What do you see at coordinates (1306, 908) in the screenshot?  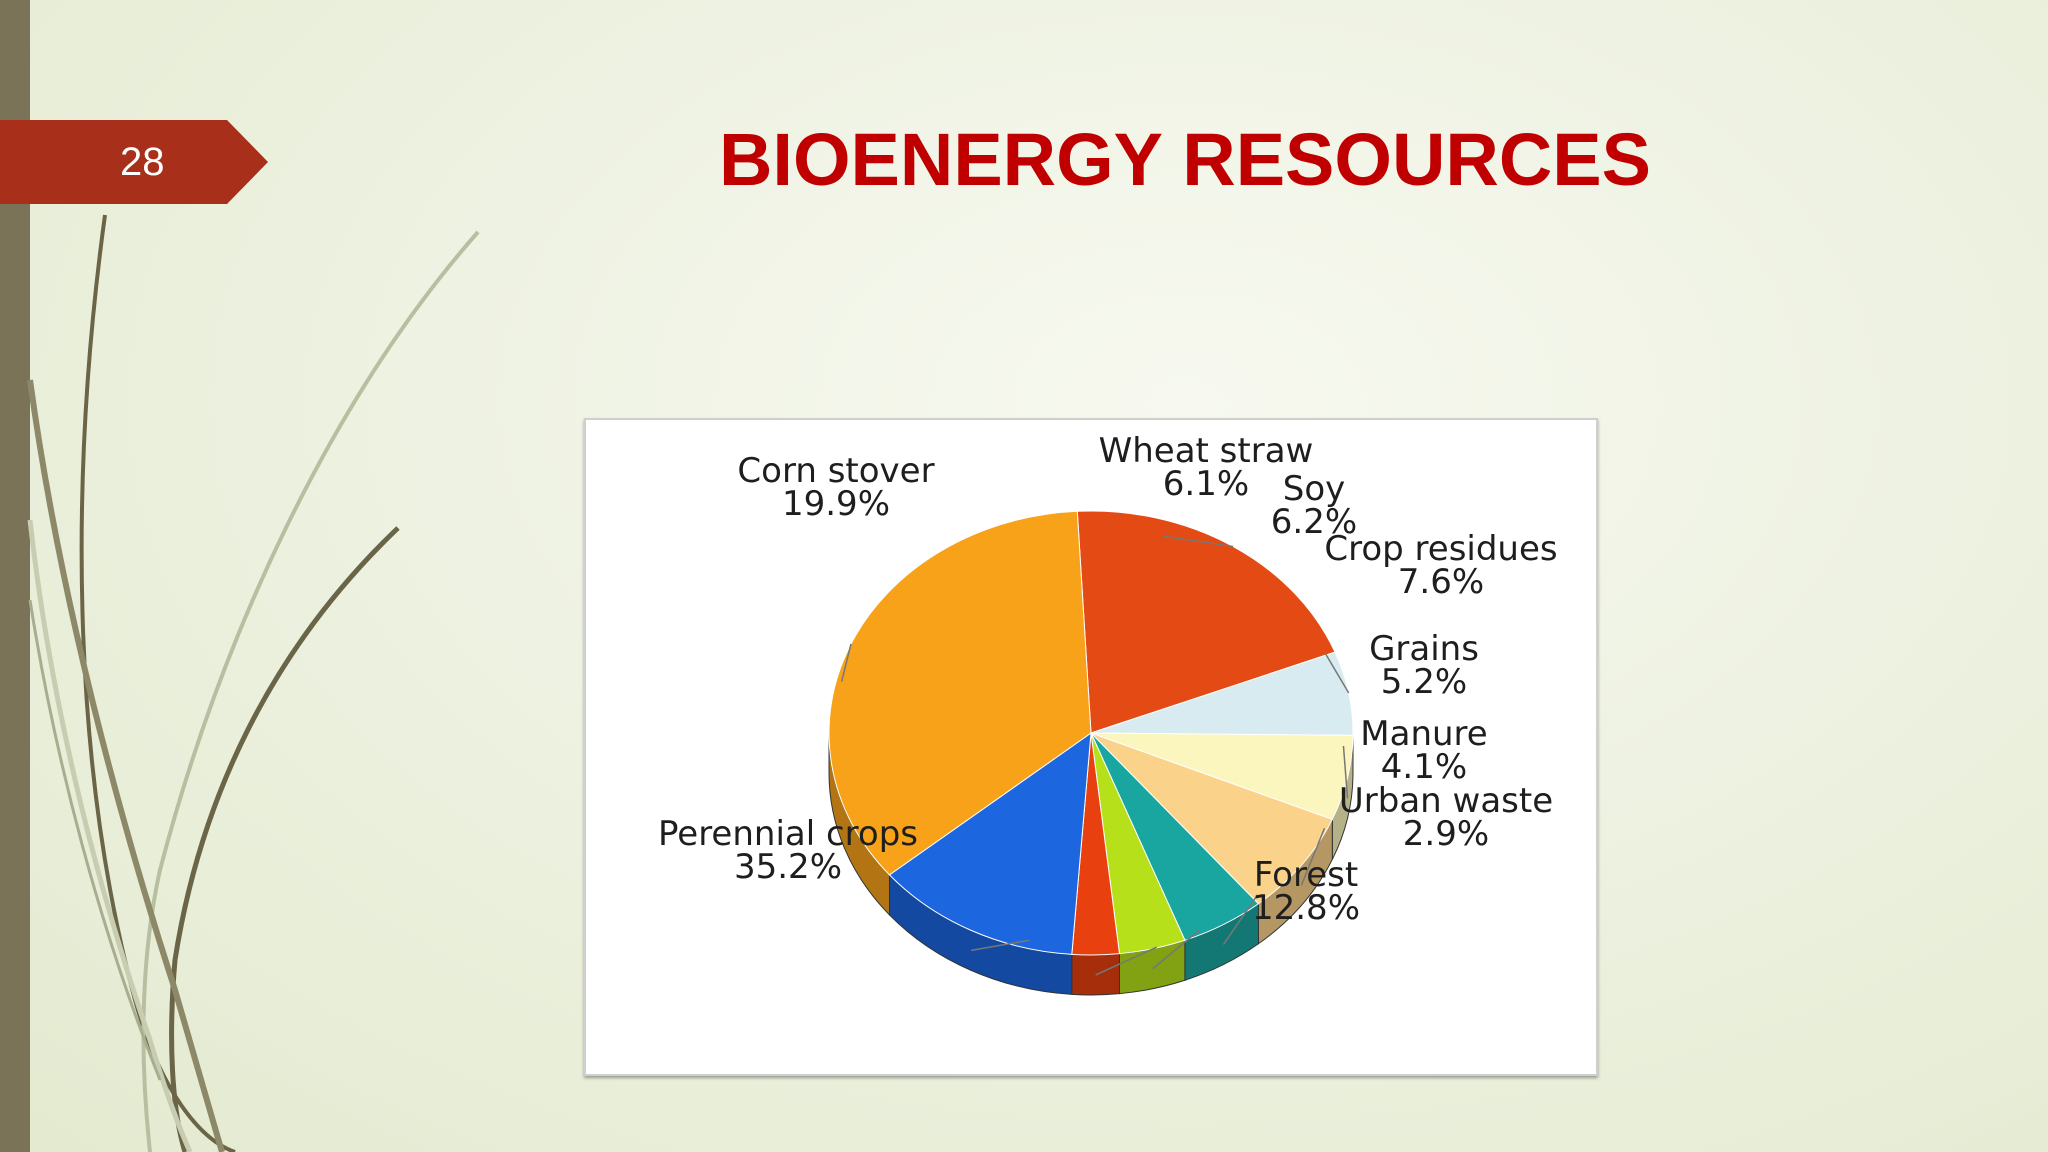 I see `slice-value-label: 12.8%` at bounding box center [1306, 908].